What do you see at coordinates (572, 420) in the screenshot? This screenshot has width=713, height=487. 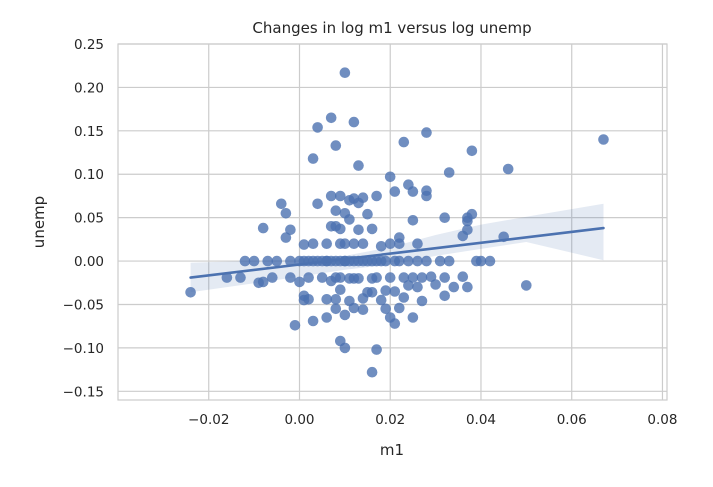 I see `x-tick-label: 0.06` at bounding box center [572, 420].